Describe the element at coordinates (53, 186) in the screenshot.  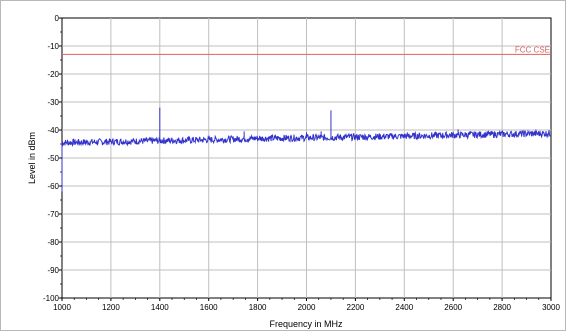
I see `y-tick-label: -60` at that location.